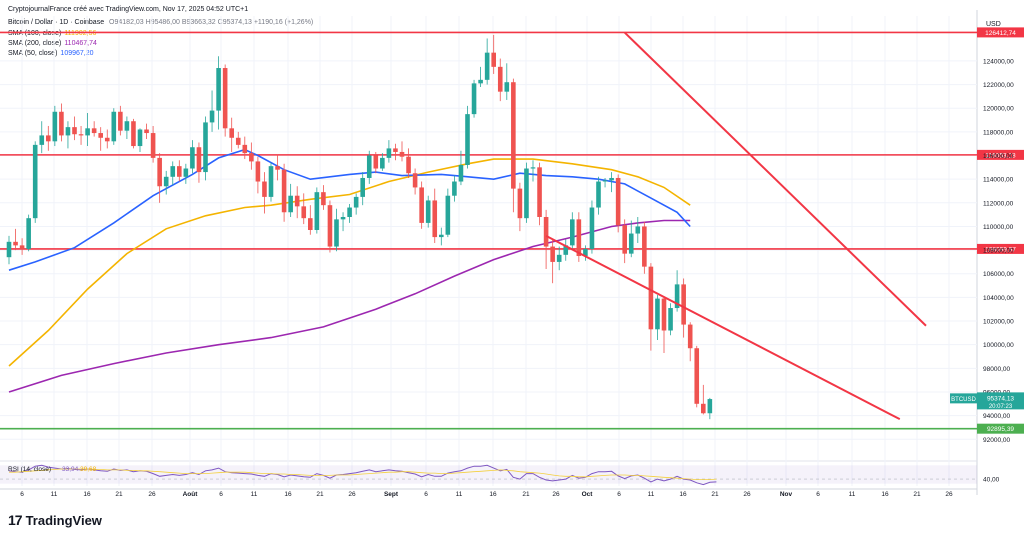 The width and height of the screenshot is (1024, 538). I want to click on price-tick-label: 112000,00, so click(998, 203).